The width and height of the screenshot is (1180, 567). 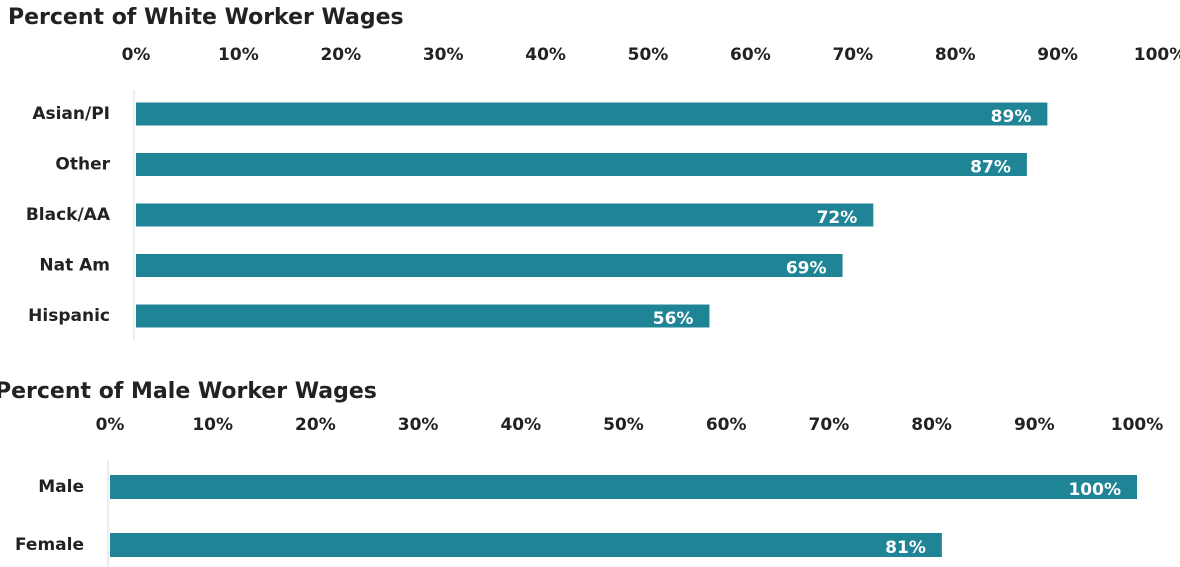 What do you see at coordinates (1011, 117) in the screenshot?
I see `data-label: 89%` at bounding box center [1011, 117].